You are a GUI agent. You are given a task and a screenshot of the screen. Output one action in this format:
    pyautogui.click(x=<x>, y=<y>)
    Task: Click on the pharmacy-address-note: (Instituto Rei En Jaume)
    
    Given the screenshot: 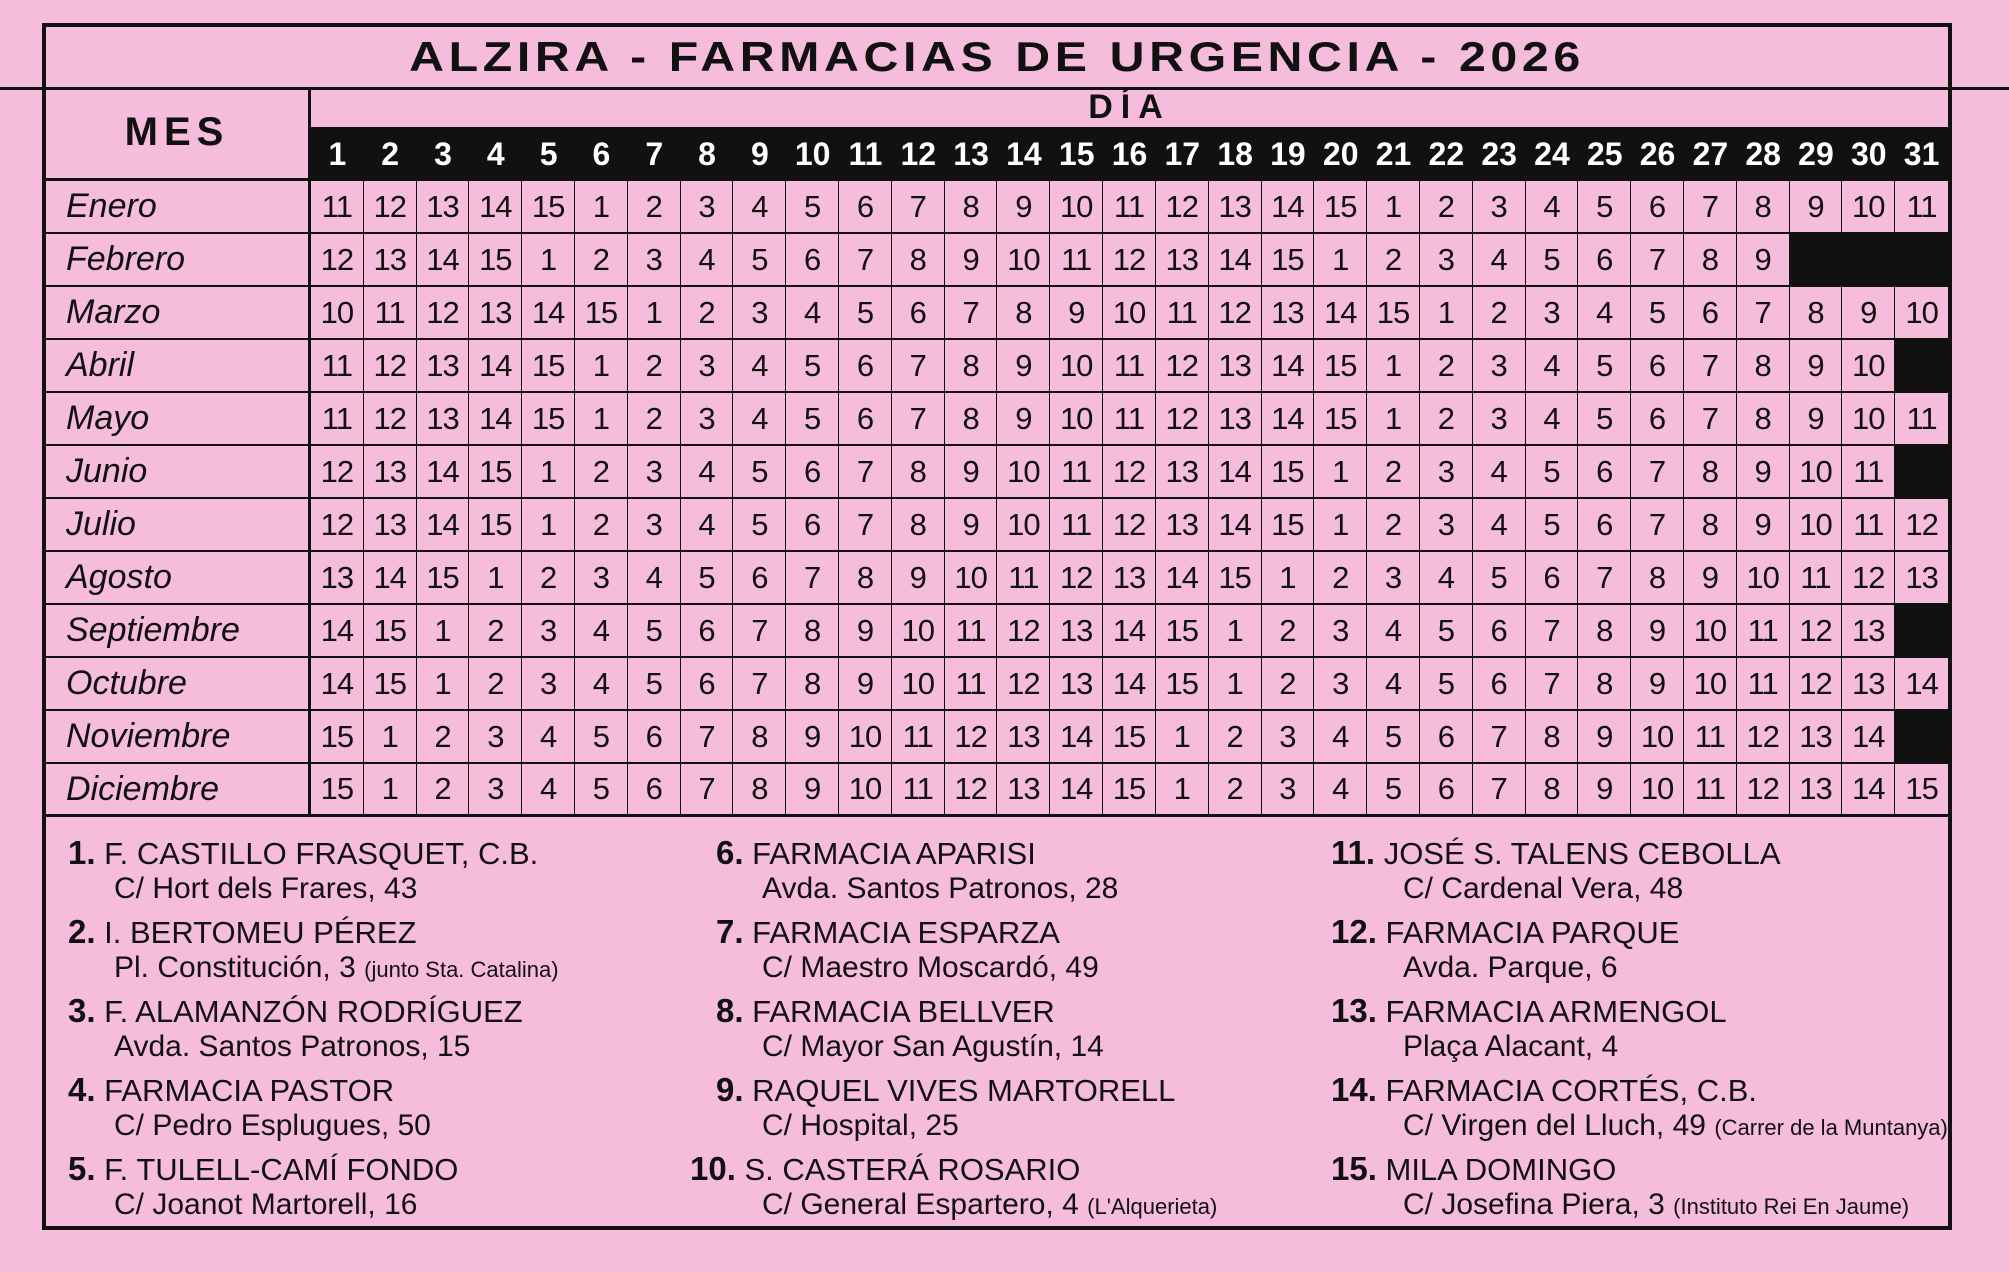 What is the action you would take?
    pyautogui.click(x=1791, y=1206)
    